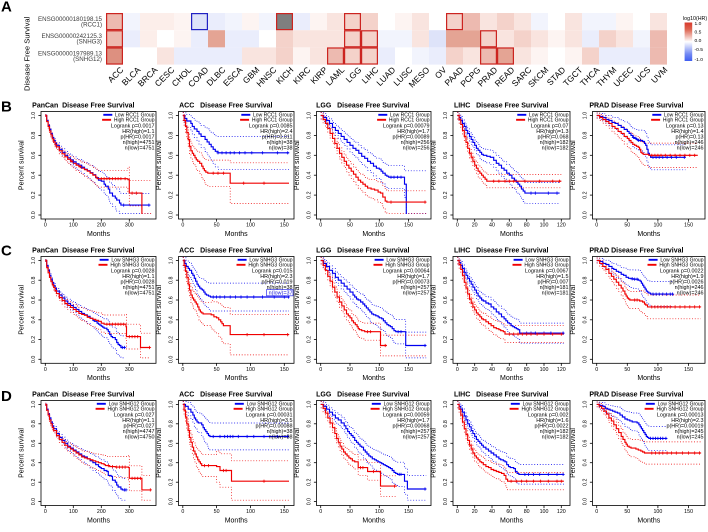  I want to click on svg-text: p(HR)=0.019, so click(276, 282).